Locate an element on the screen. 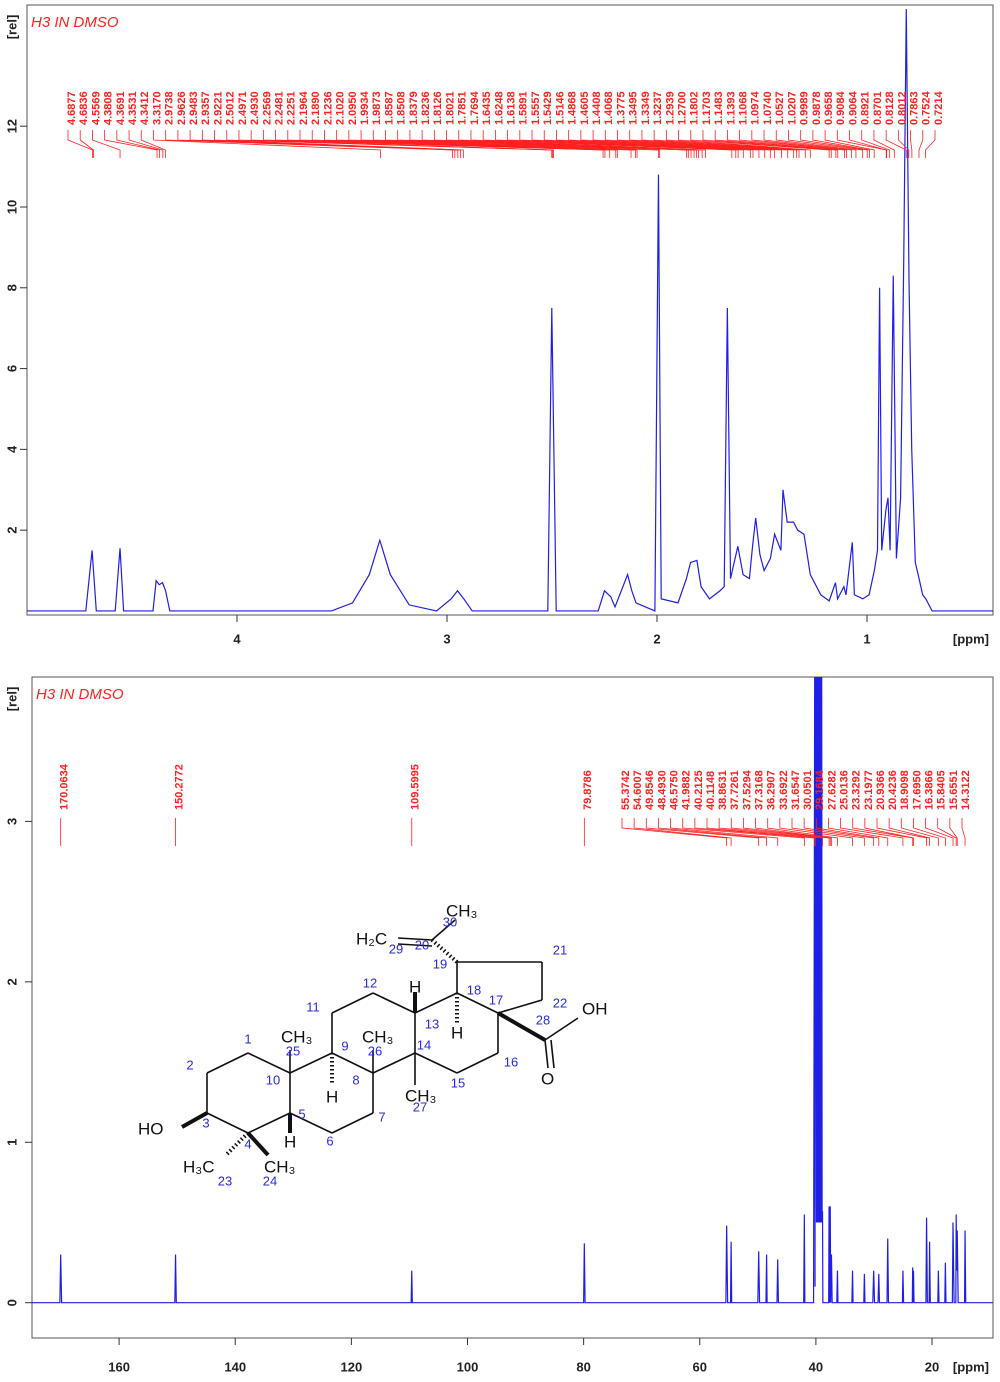  peak-label: 1.3495 is located at coordinates (634, 108).